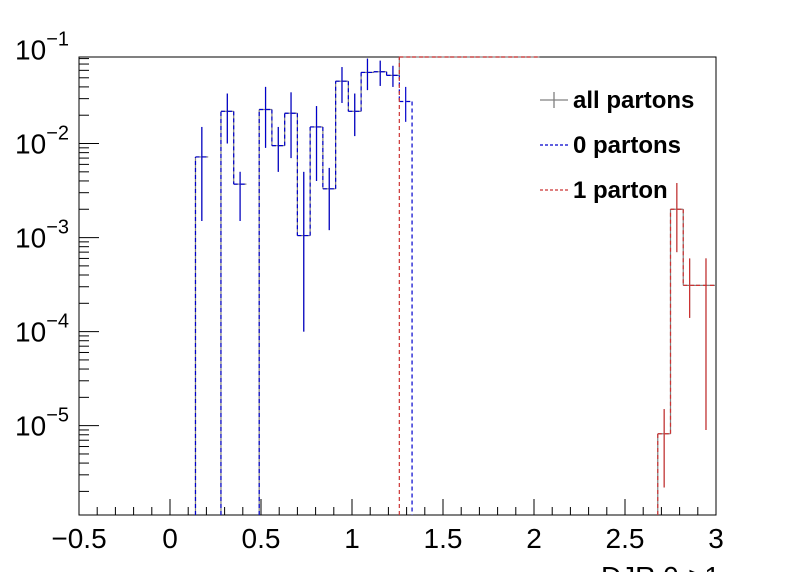  I want to click on x-tick-label: 3, so click(716, 538).